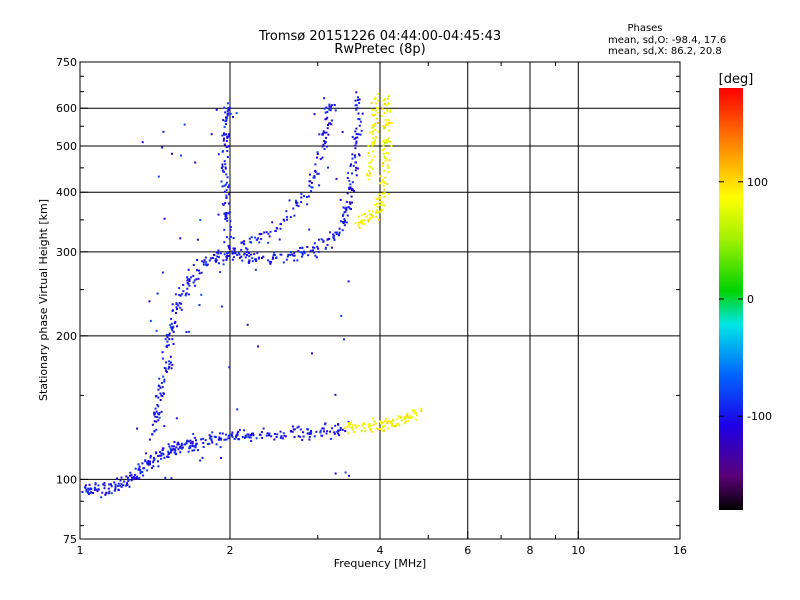 The image size is (800, 600). What do you see at coordinates (43, 300) in the screenshot?
I see `y-axis-title: Stationary phase Virtual Height [km]` at bounding box center [43, 300].